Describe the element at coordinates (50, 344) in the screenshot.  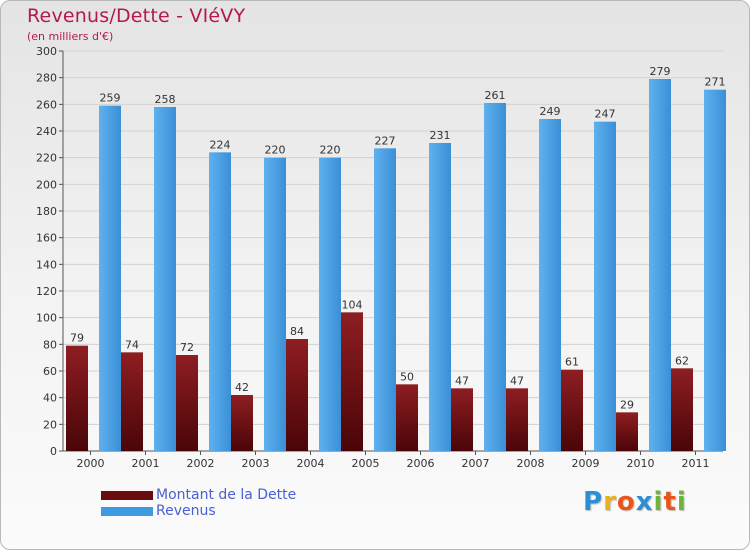
I see `y-tick-label: 80` at that location.